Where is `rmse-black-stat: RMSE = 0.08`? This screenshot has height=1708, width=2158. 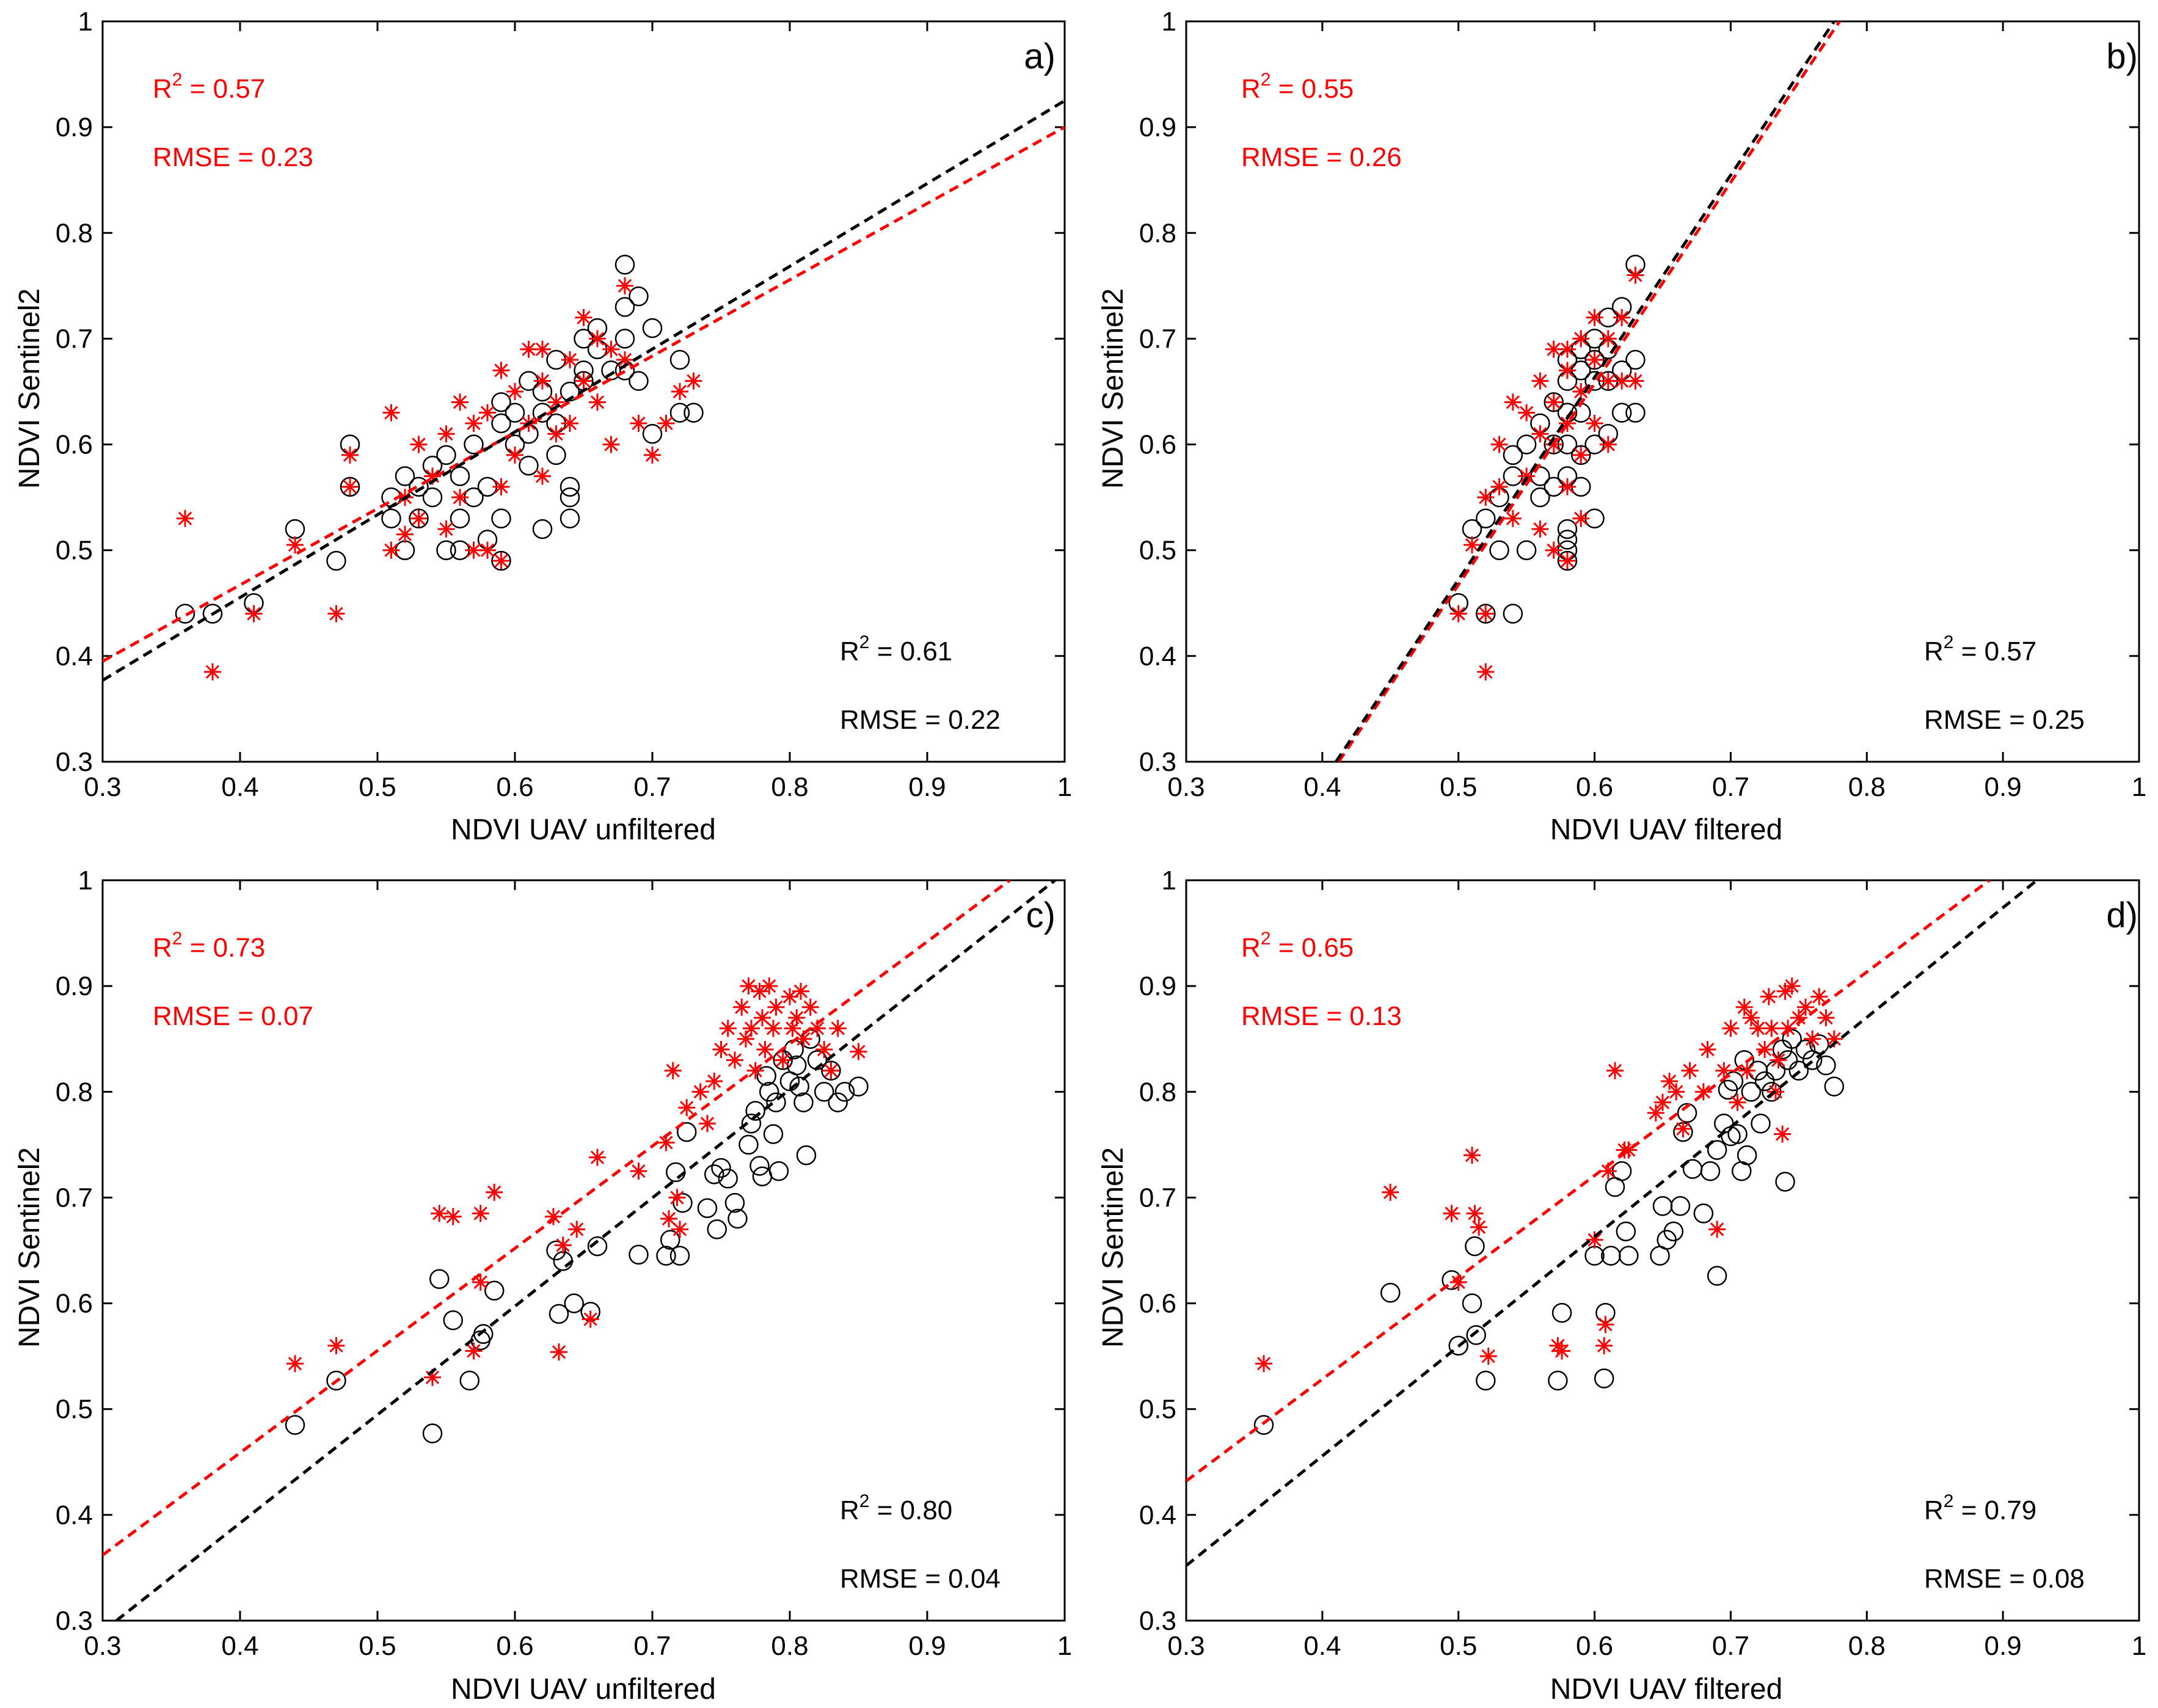 rmse-black-stat: RMSE = 0.08 is located at coordinates (2004, 1579).